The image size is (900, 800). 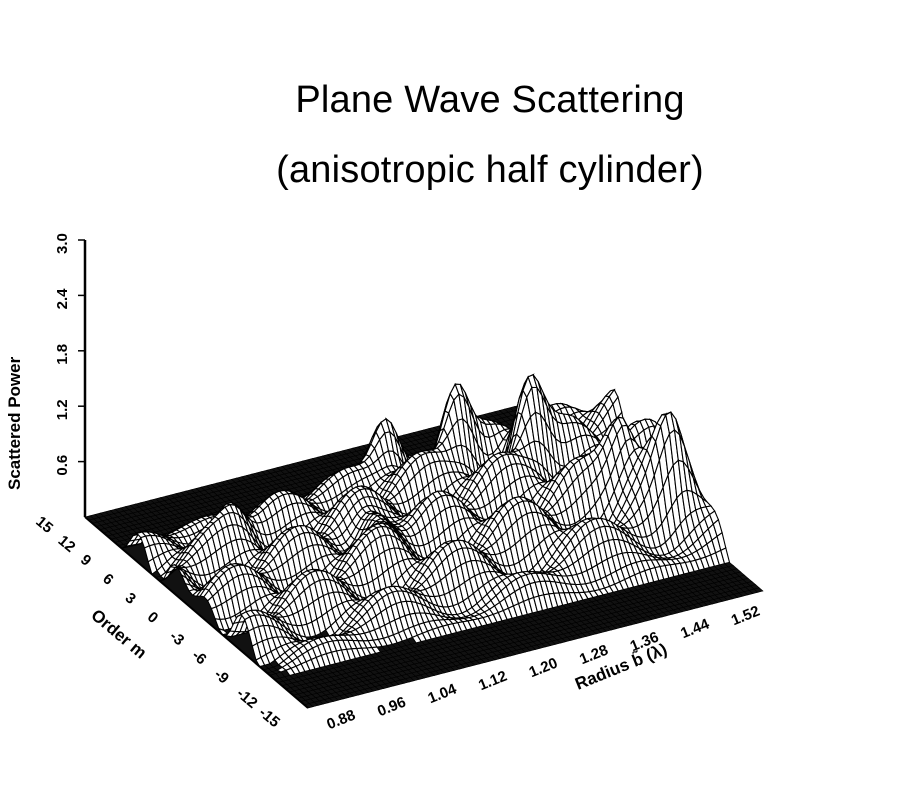 What do you see at coordinates (391, 707) in the screenshot?
I see `x-tick-label: 0.96` at bounding box center [391, 707].